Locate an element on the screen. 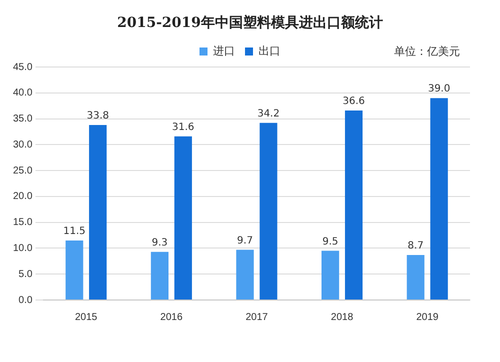 The image size is (500, 362). data-label: 11.5 is located at coordinates (74, 232).